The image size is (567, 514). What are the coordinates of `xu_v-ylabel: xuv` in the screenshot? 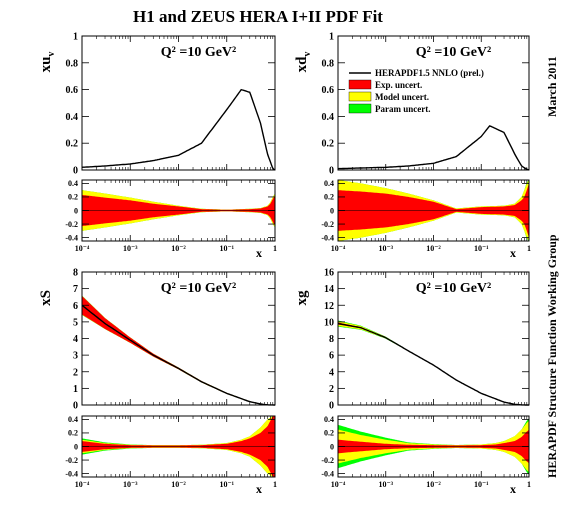 It's located at (47, 62).